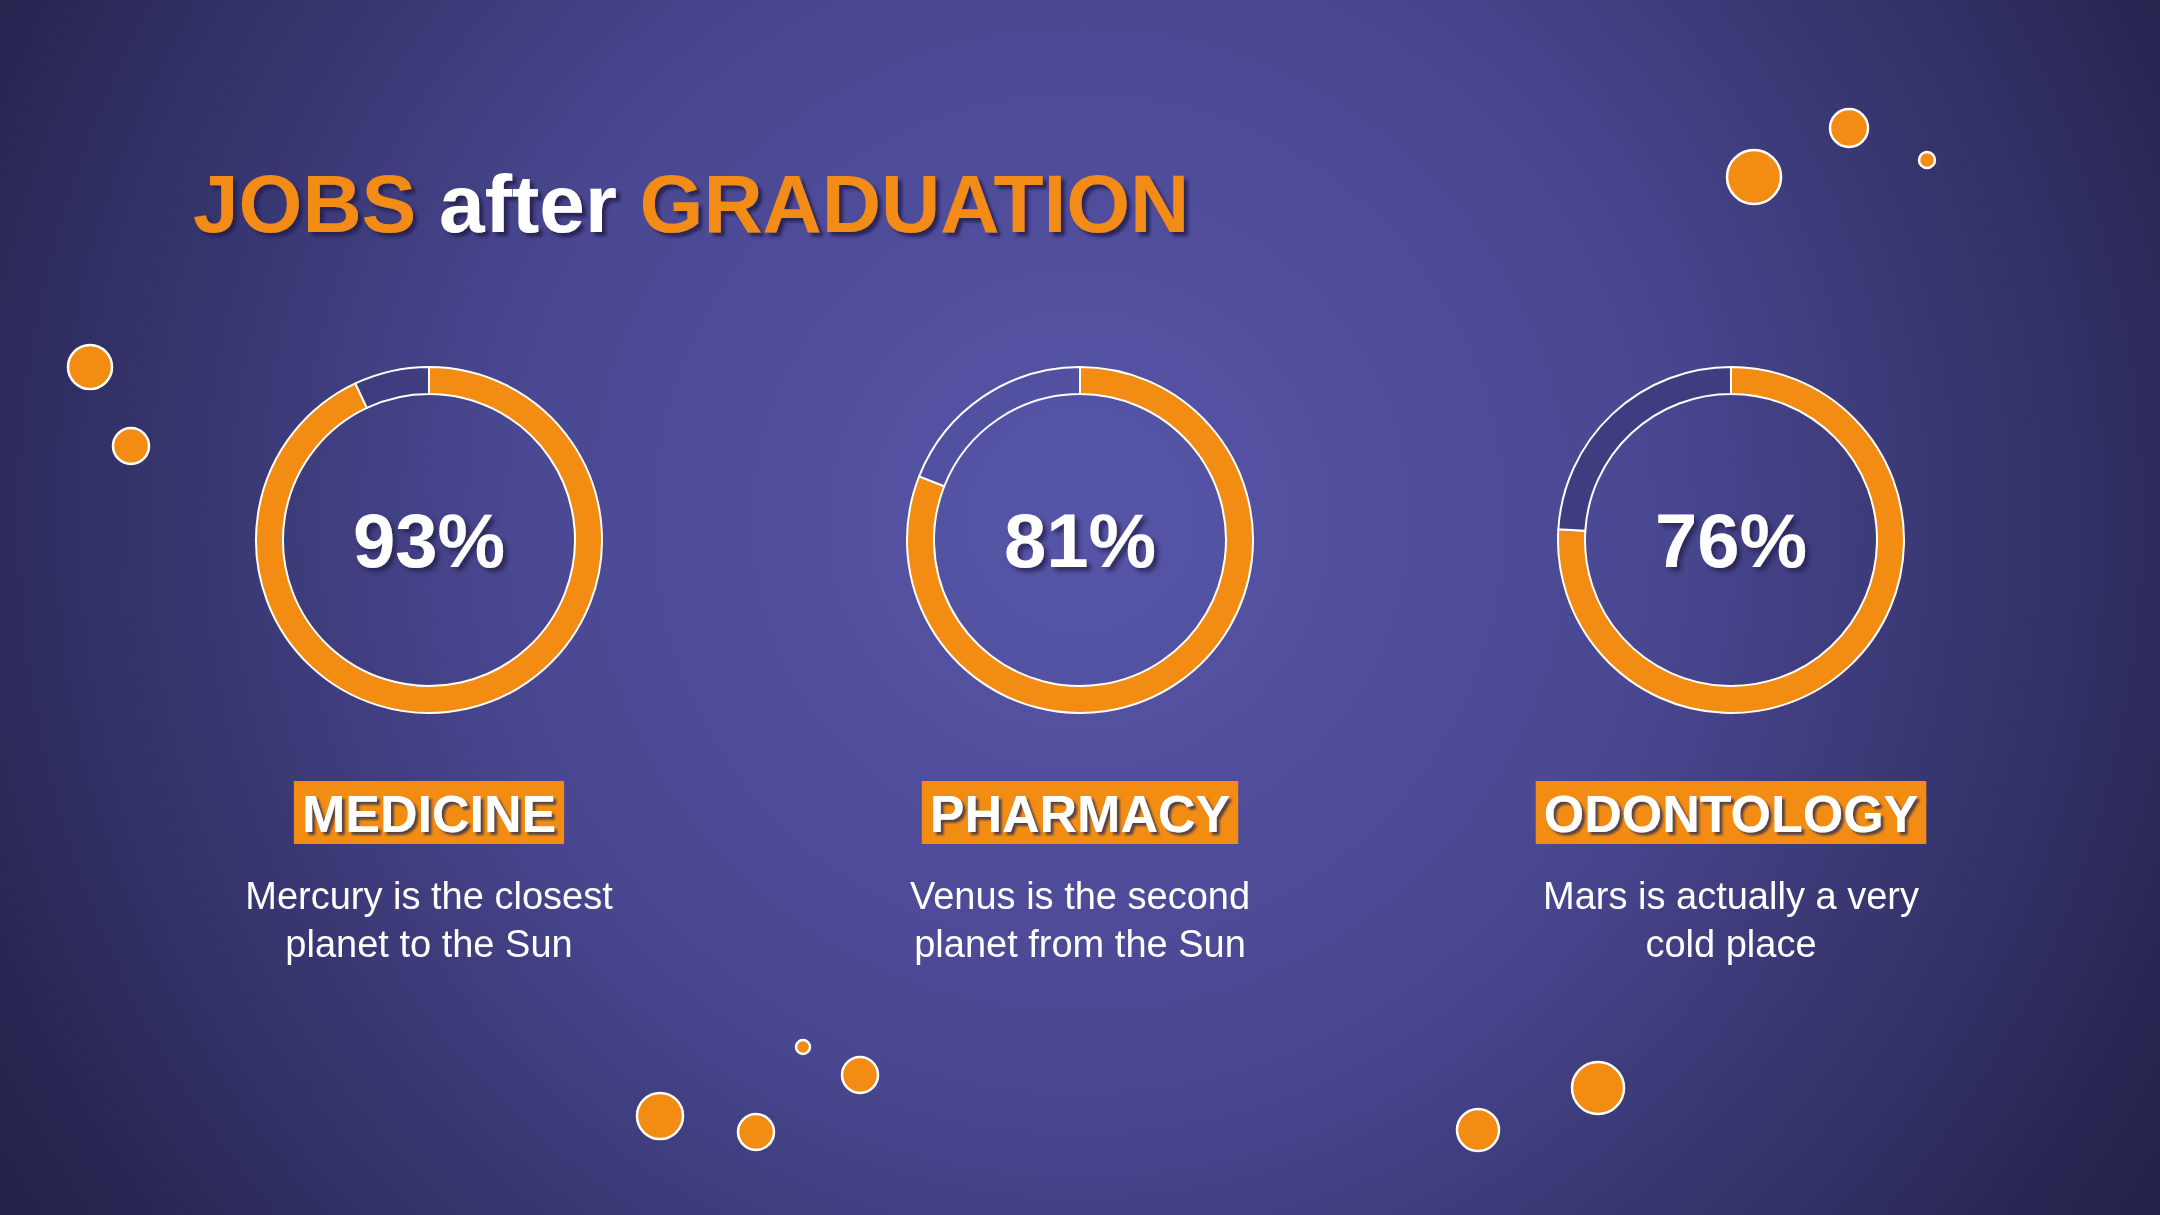  I want to click on data-label: 93%, so click(429, 540).